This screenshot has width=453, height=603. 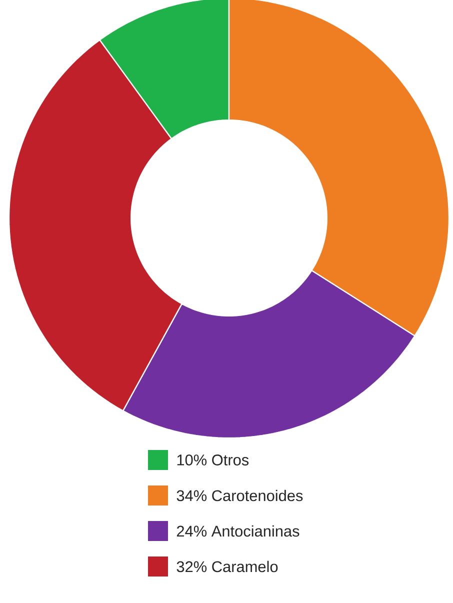 What do you see at coordinates (238, 531) in the screenshot?
I see `legend-label: 24% Antocianinas` at bounding box center [238, 531].